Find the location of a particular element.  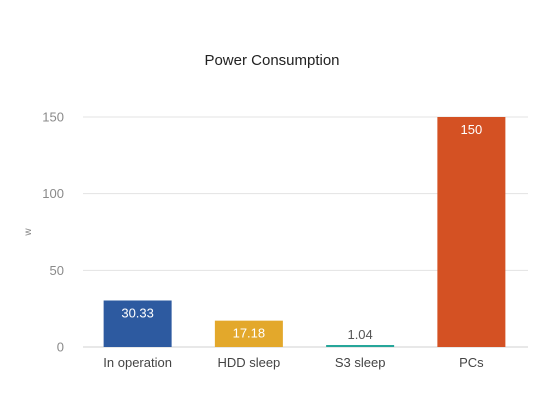

data-label: 30.33 is located at coordinates (137, 312).